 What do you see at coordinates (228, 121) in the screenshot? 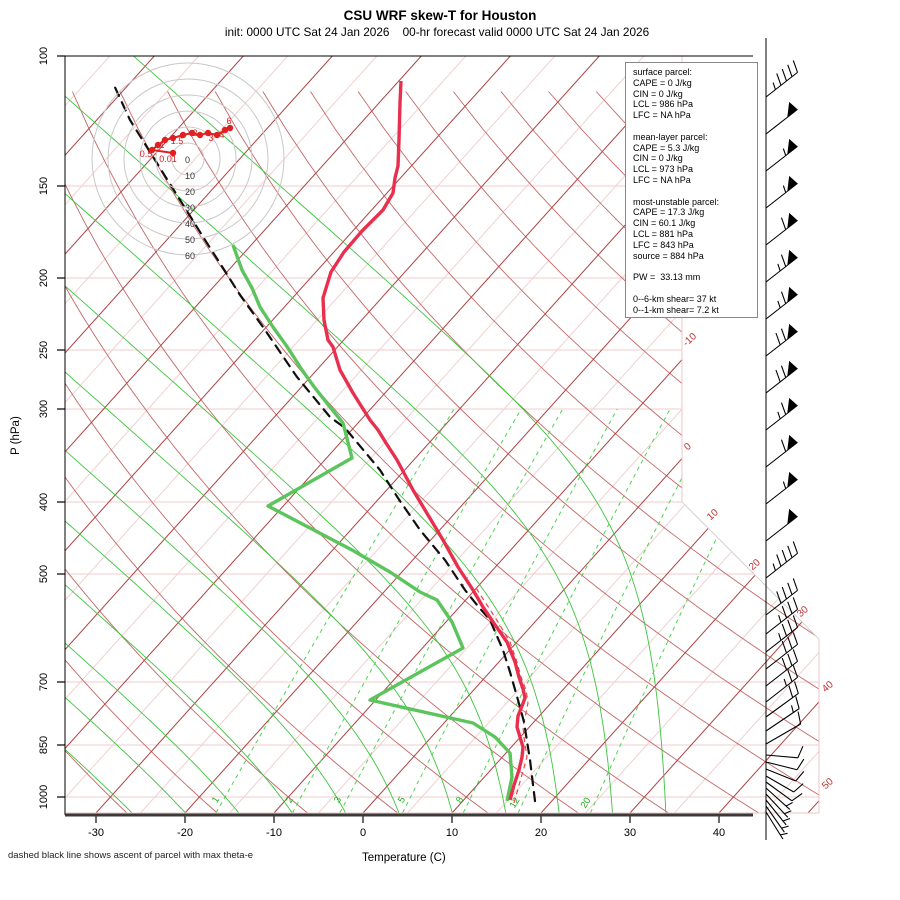
I see `hodograph-height-label: 6` at bounding box center [228, 121].